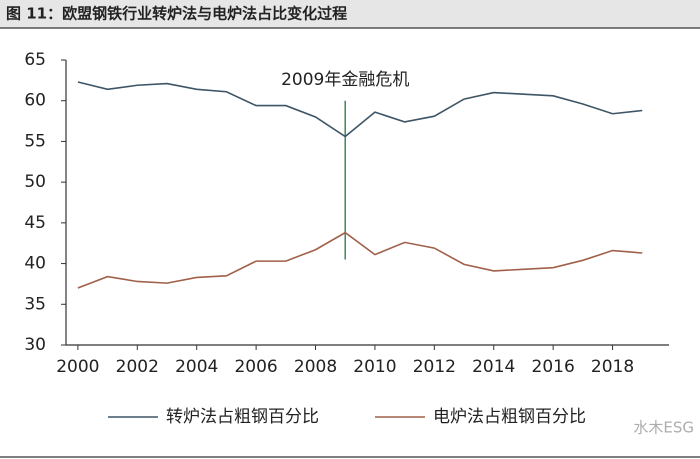 The image size is (700, 459). I want to click on y-tick-label: 45, so click(35, 223).